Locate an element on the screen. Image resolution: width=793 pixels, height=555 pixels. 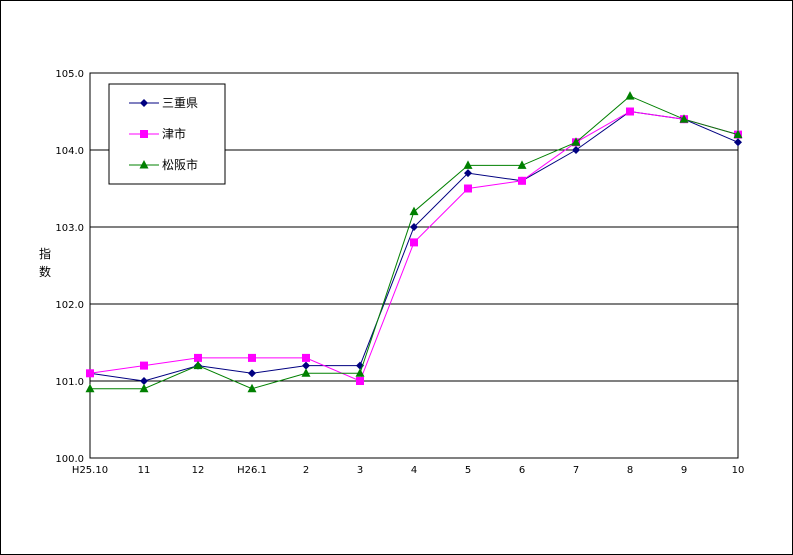
x-tick-label: 6 is located at coordinates (522, 470).